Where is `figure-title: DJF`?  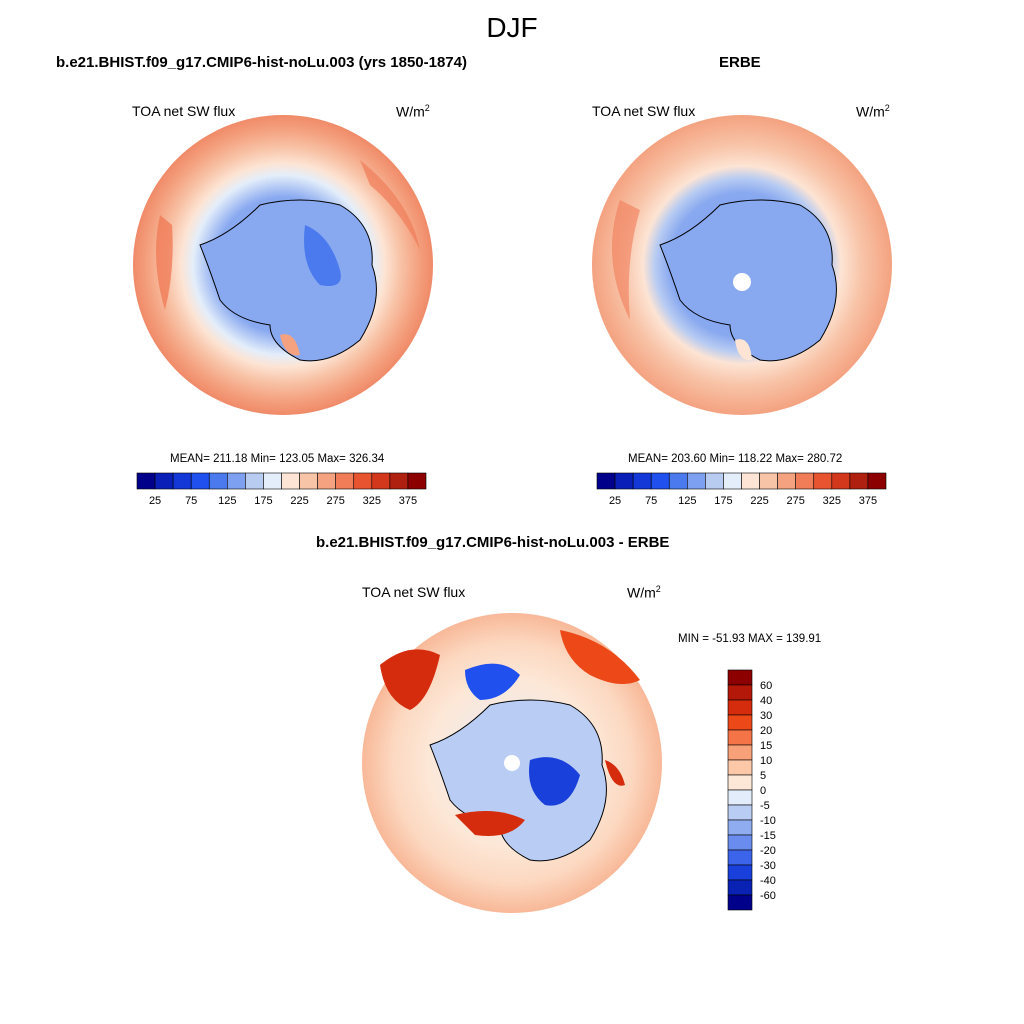 figure-title: DJF is located at coordinates (512, 27).